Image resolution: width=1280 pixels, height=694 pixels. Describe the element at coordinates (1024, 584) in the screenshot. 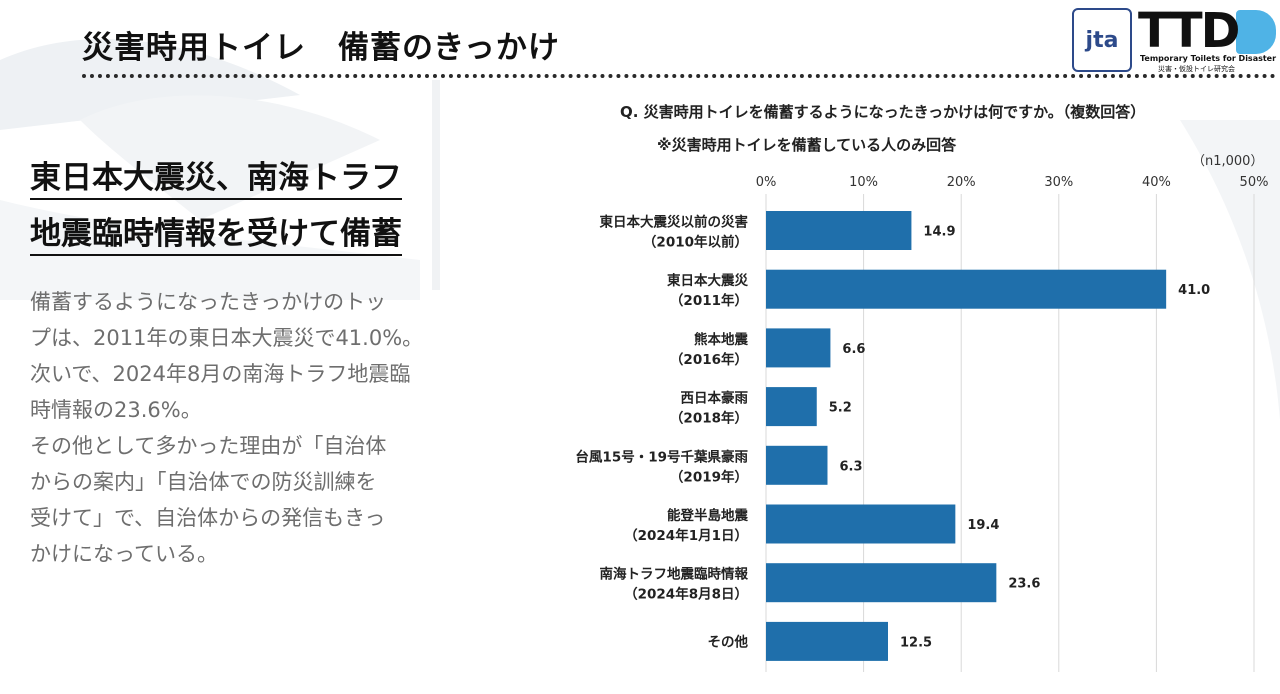

I see `bar-value-label: 23.6` at that location.